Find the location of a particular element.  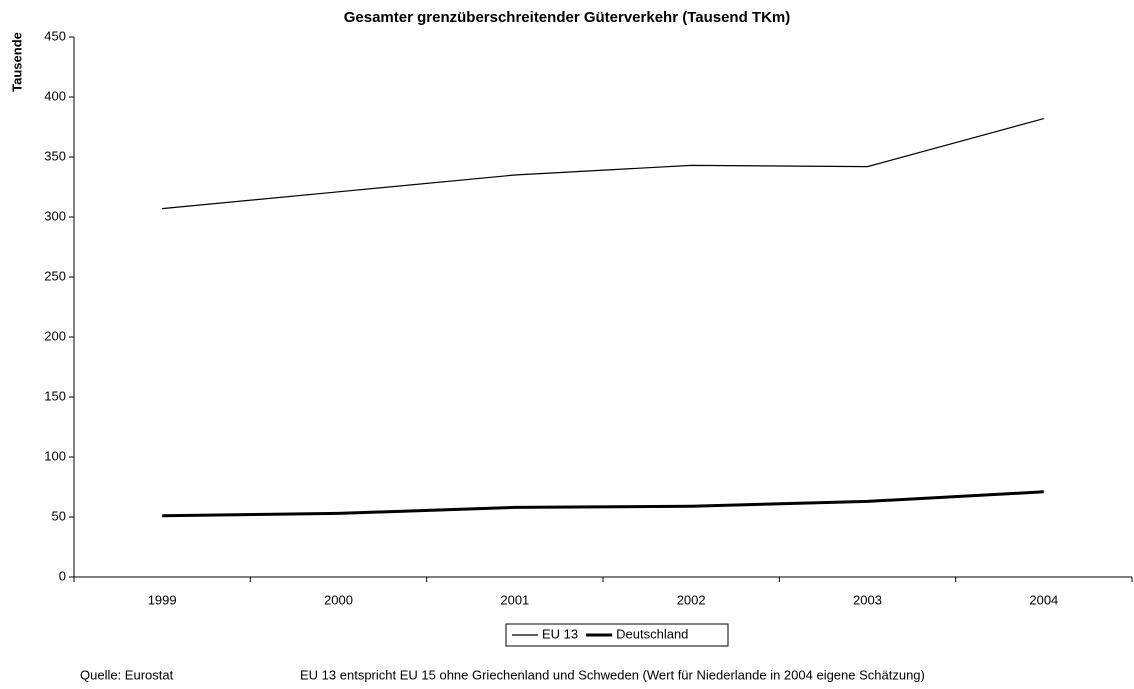

x-tick-label: 2004 is located at coordinates (1043, 599).